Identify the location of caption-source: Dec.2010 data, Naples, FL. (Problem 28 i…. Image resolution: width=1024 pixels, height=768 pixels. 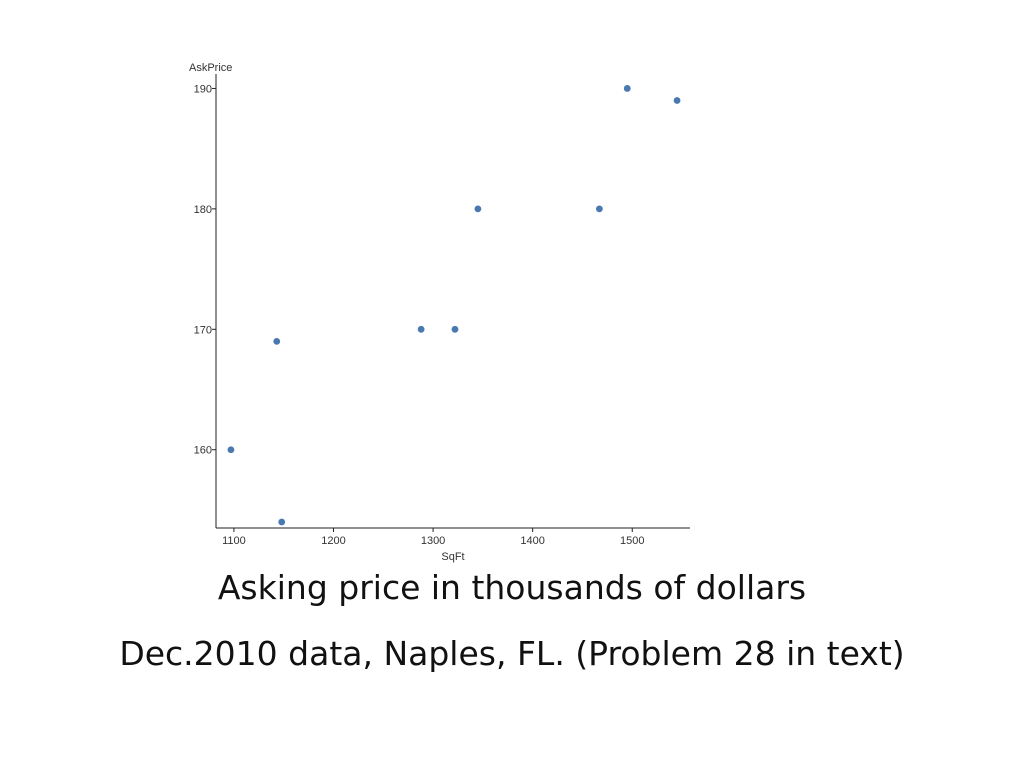
(512, 653).